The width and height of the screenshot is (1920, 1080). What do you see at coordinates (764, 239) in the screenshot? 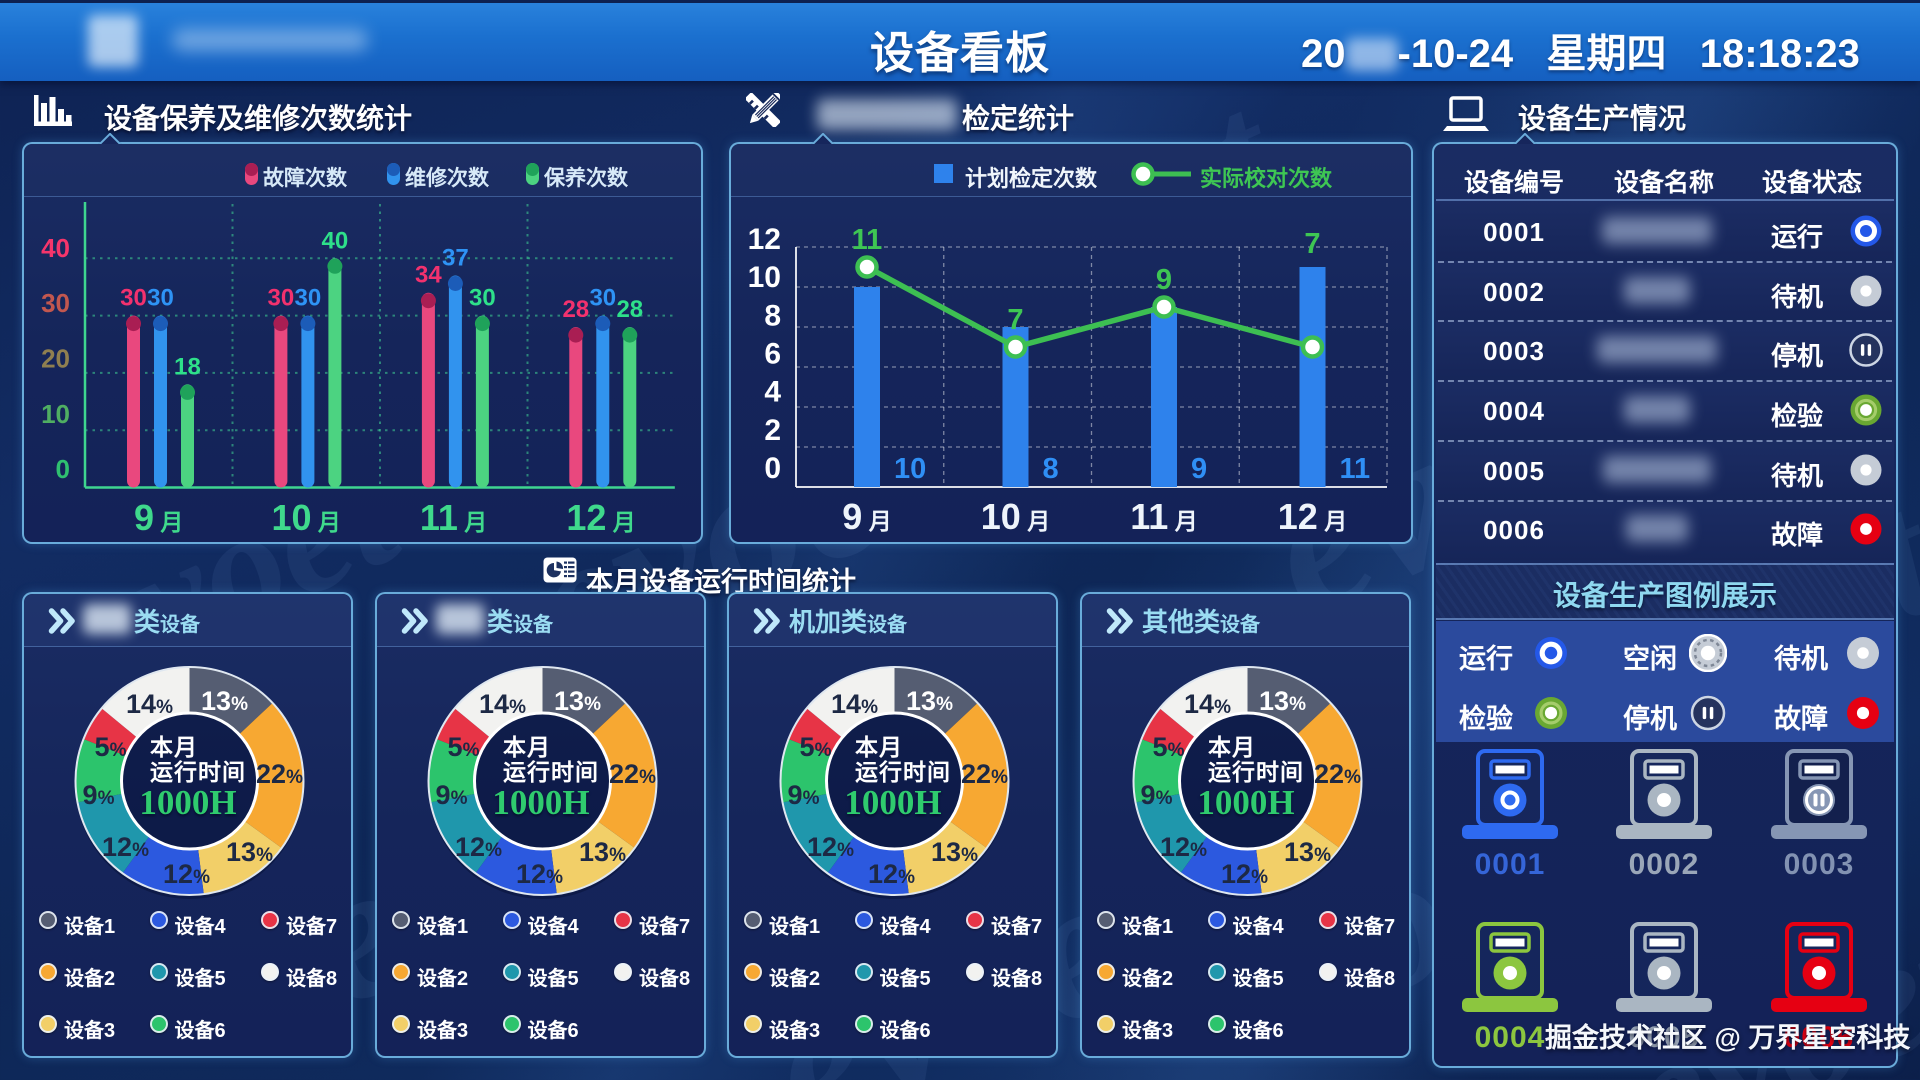
I see `svg-text: 12` at bounding box center [764, 239].